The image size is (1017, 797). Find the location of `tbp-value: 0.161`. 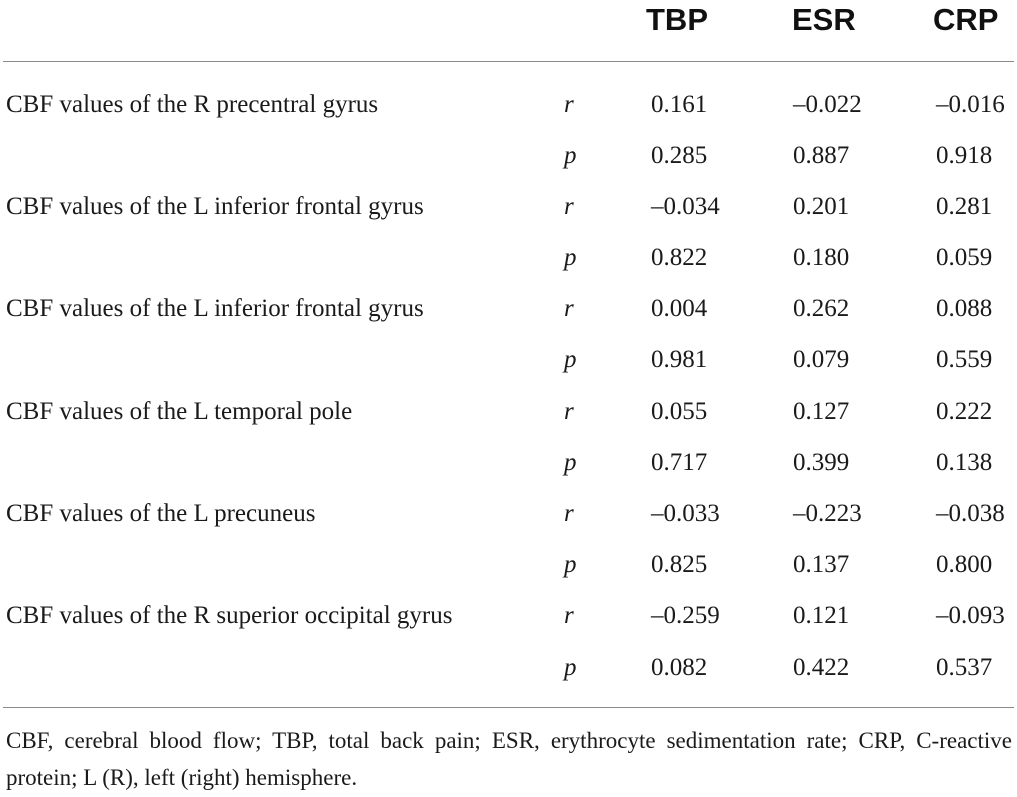

tbp-value: 0.161 is located at coordinates (679, 104).